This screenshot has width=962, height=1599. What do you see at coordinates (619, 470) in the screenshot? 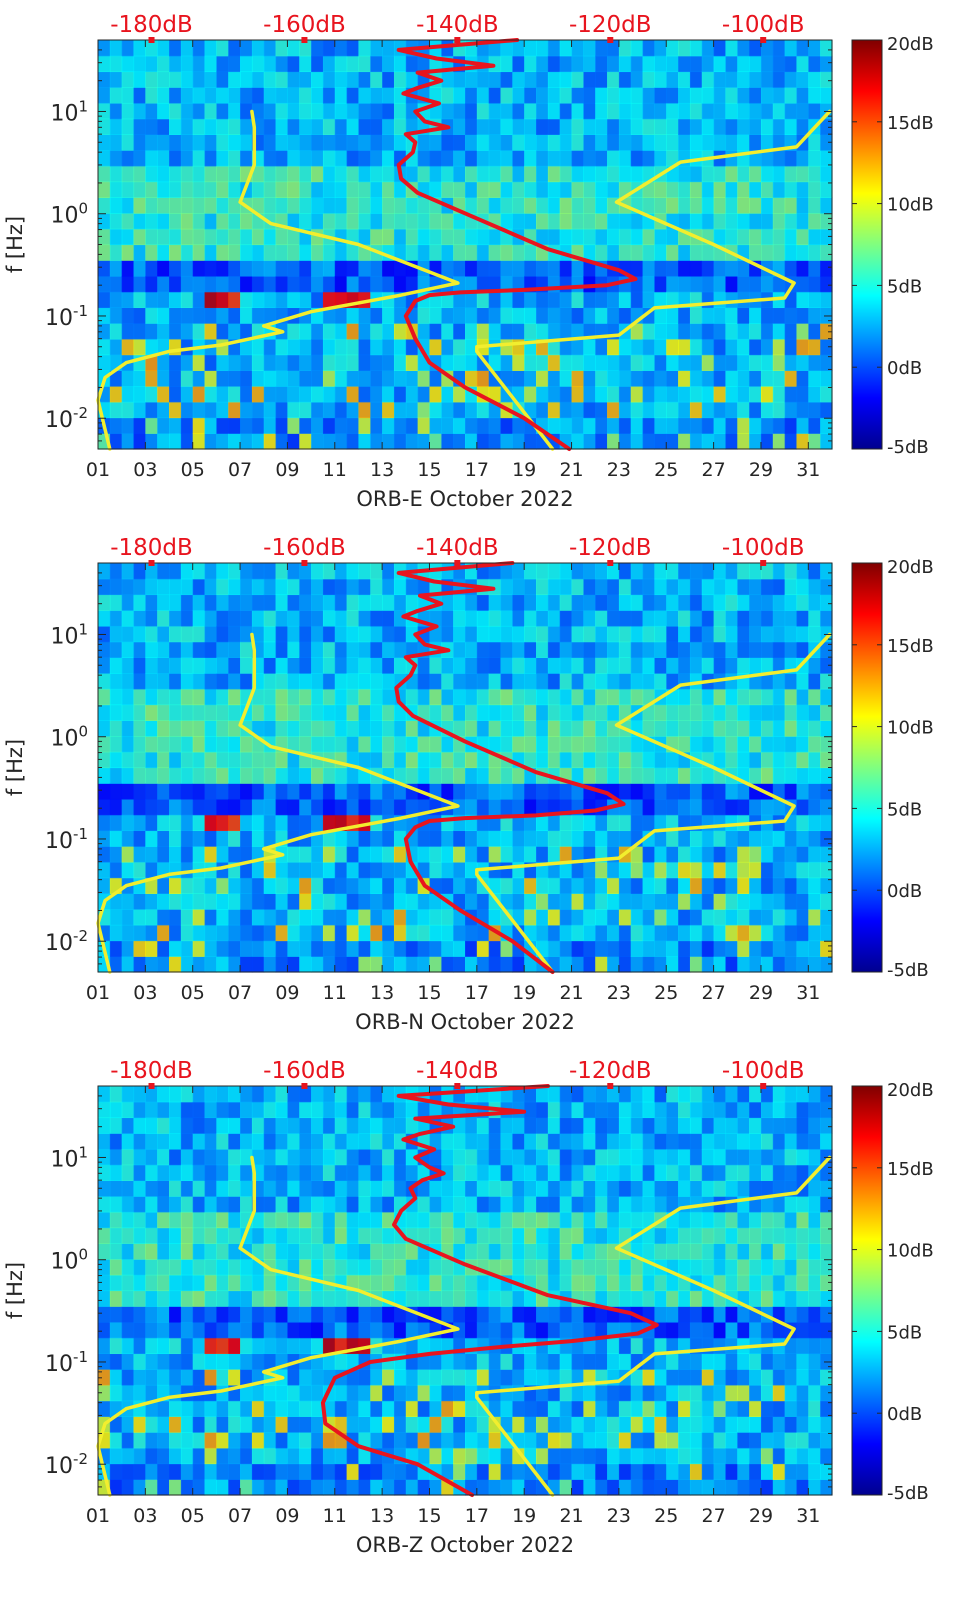
I see `x-tick-label: 23` at bounding box center [619, 470].